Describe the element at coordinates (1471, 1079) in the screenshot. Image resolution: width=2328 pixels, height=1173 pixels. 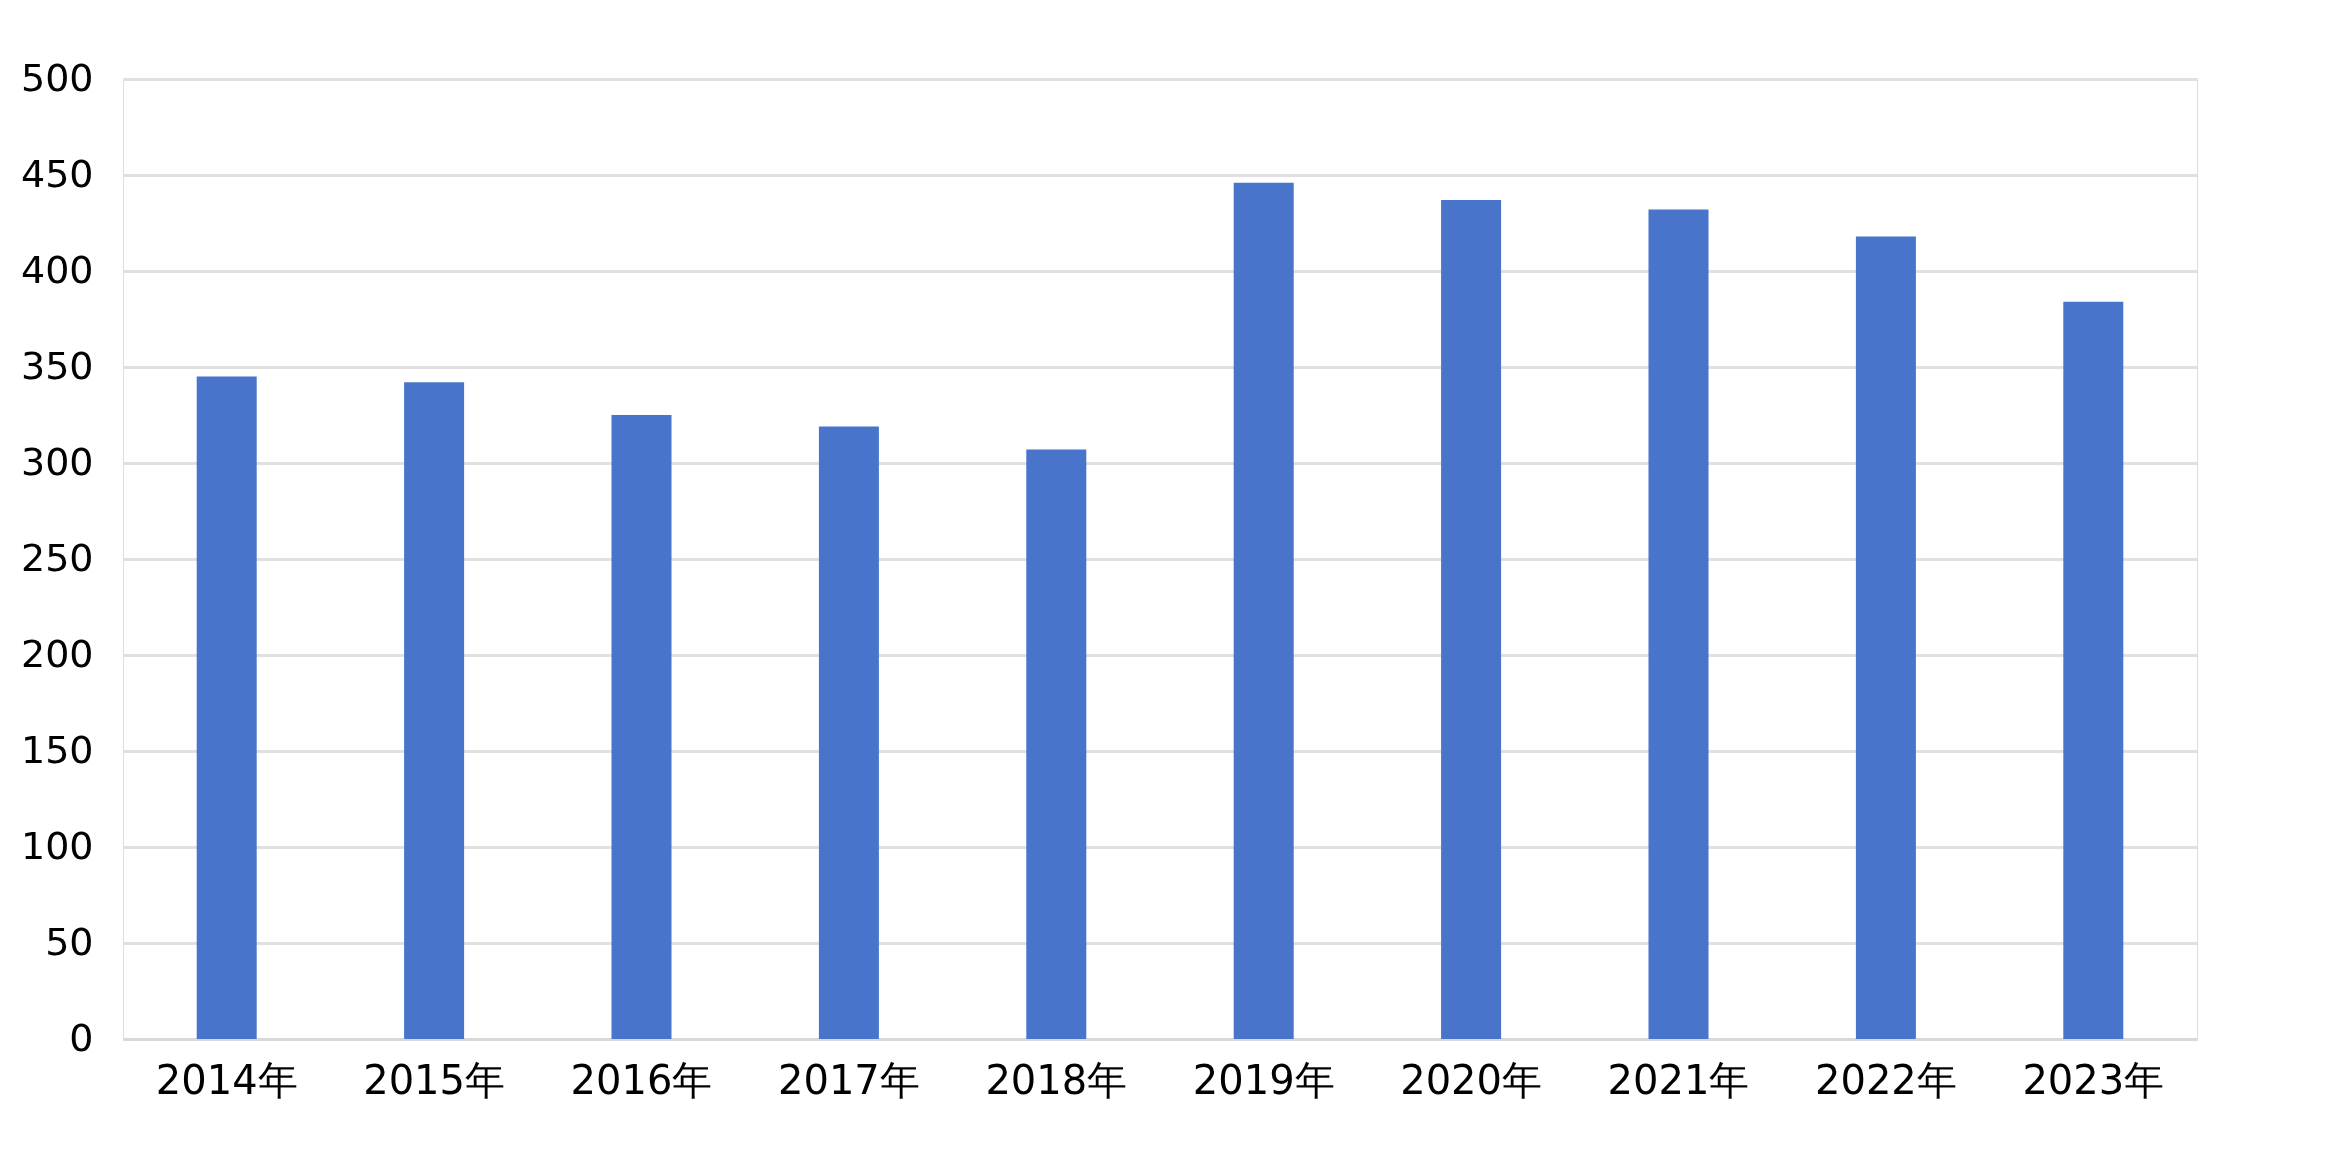
I see `x-tick-label: 2020年` at that location.